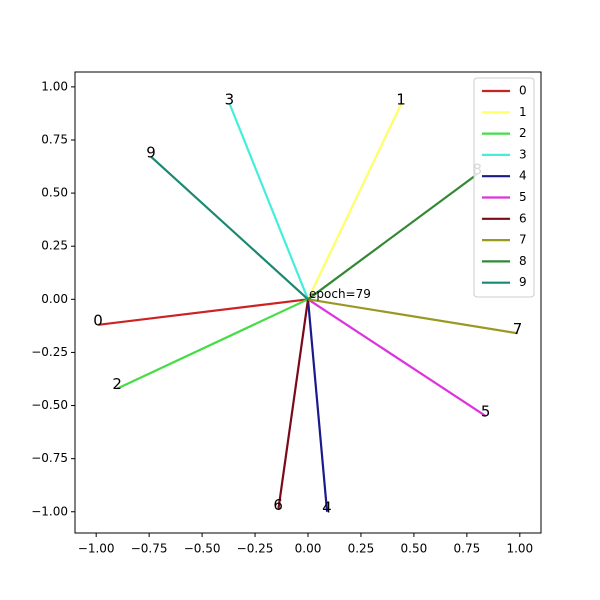 The width and height of the screenshot is (600, 600). What do you see at coordinates (117, 384) in the screenshot?
I see `point-label: 2` at bounding box center [117, 384].